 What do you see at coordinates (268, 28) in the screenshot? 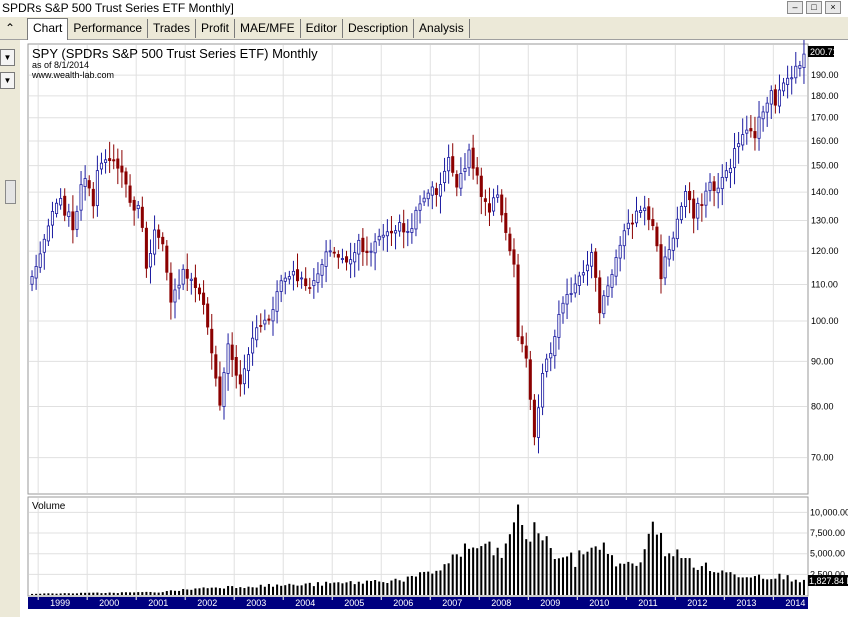
I see `tab-mae-mfe: MAE/MFE` at bounding box center [268, 28].